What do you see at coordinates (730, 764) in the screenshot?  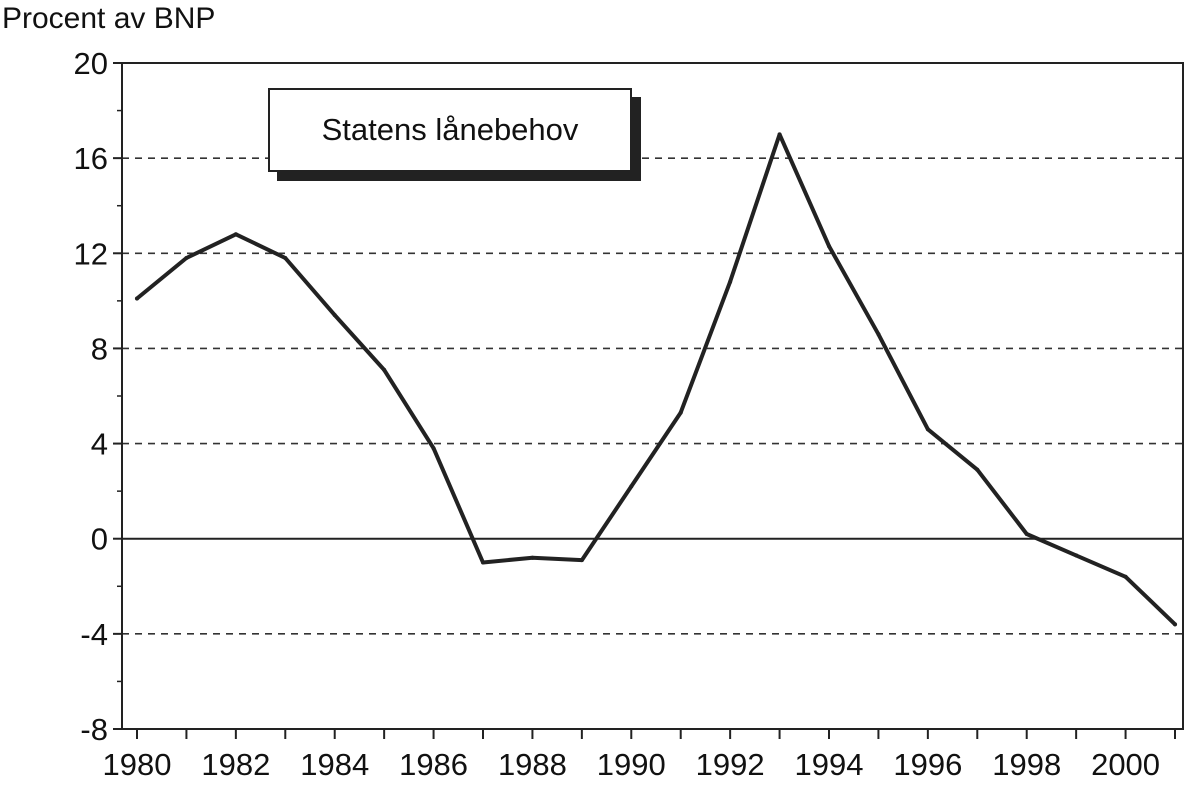 I see `x-tick-label: 1992` at bounding box center [730, 764].